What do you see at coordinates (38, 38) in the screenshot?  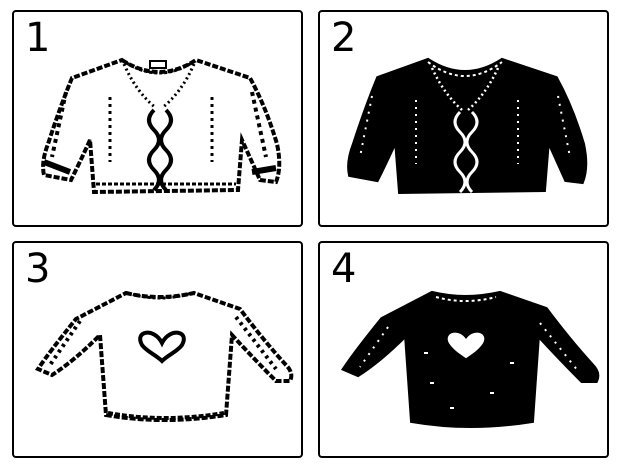 I see `panel-number: 1` at bounding box center [38, 38].